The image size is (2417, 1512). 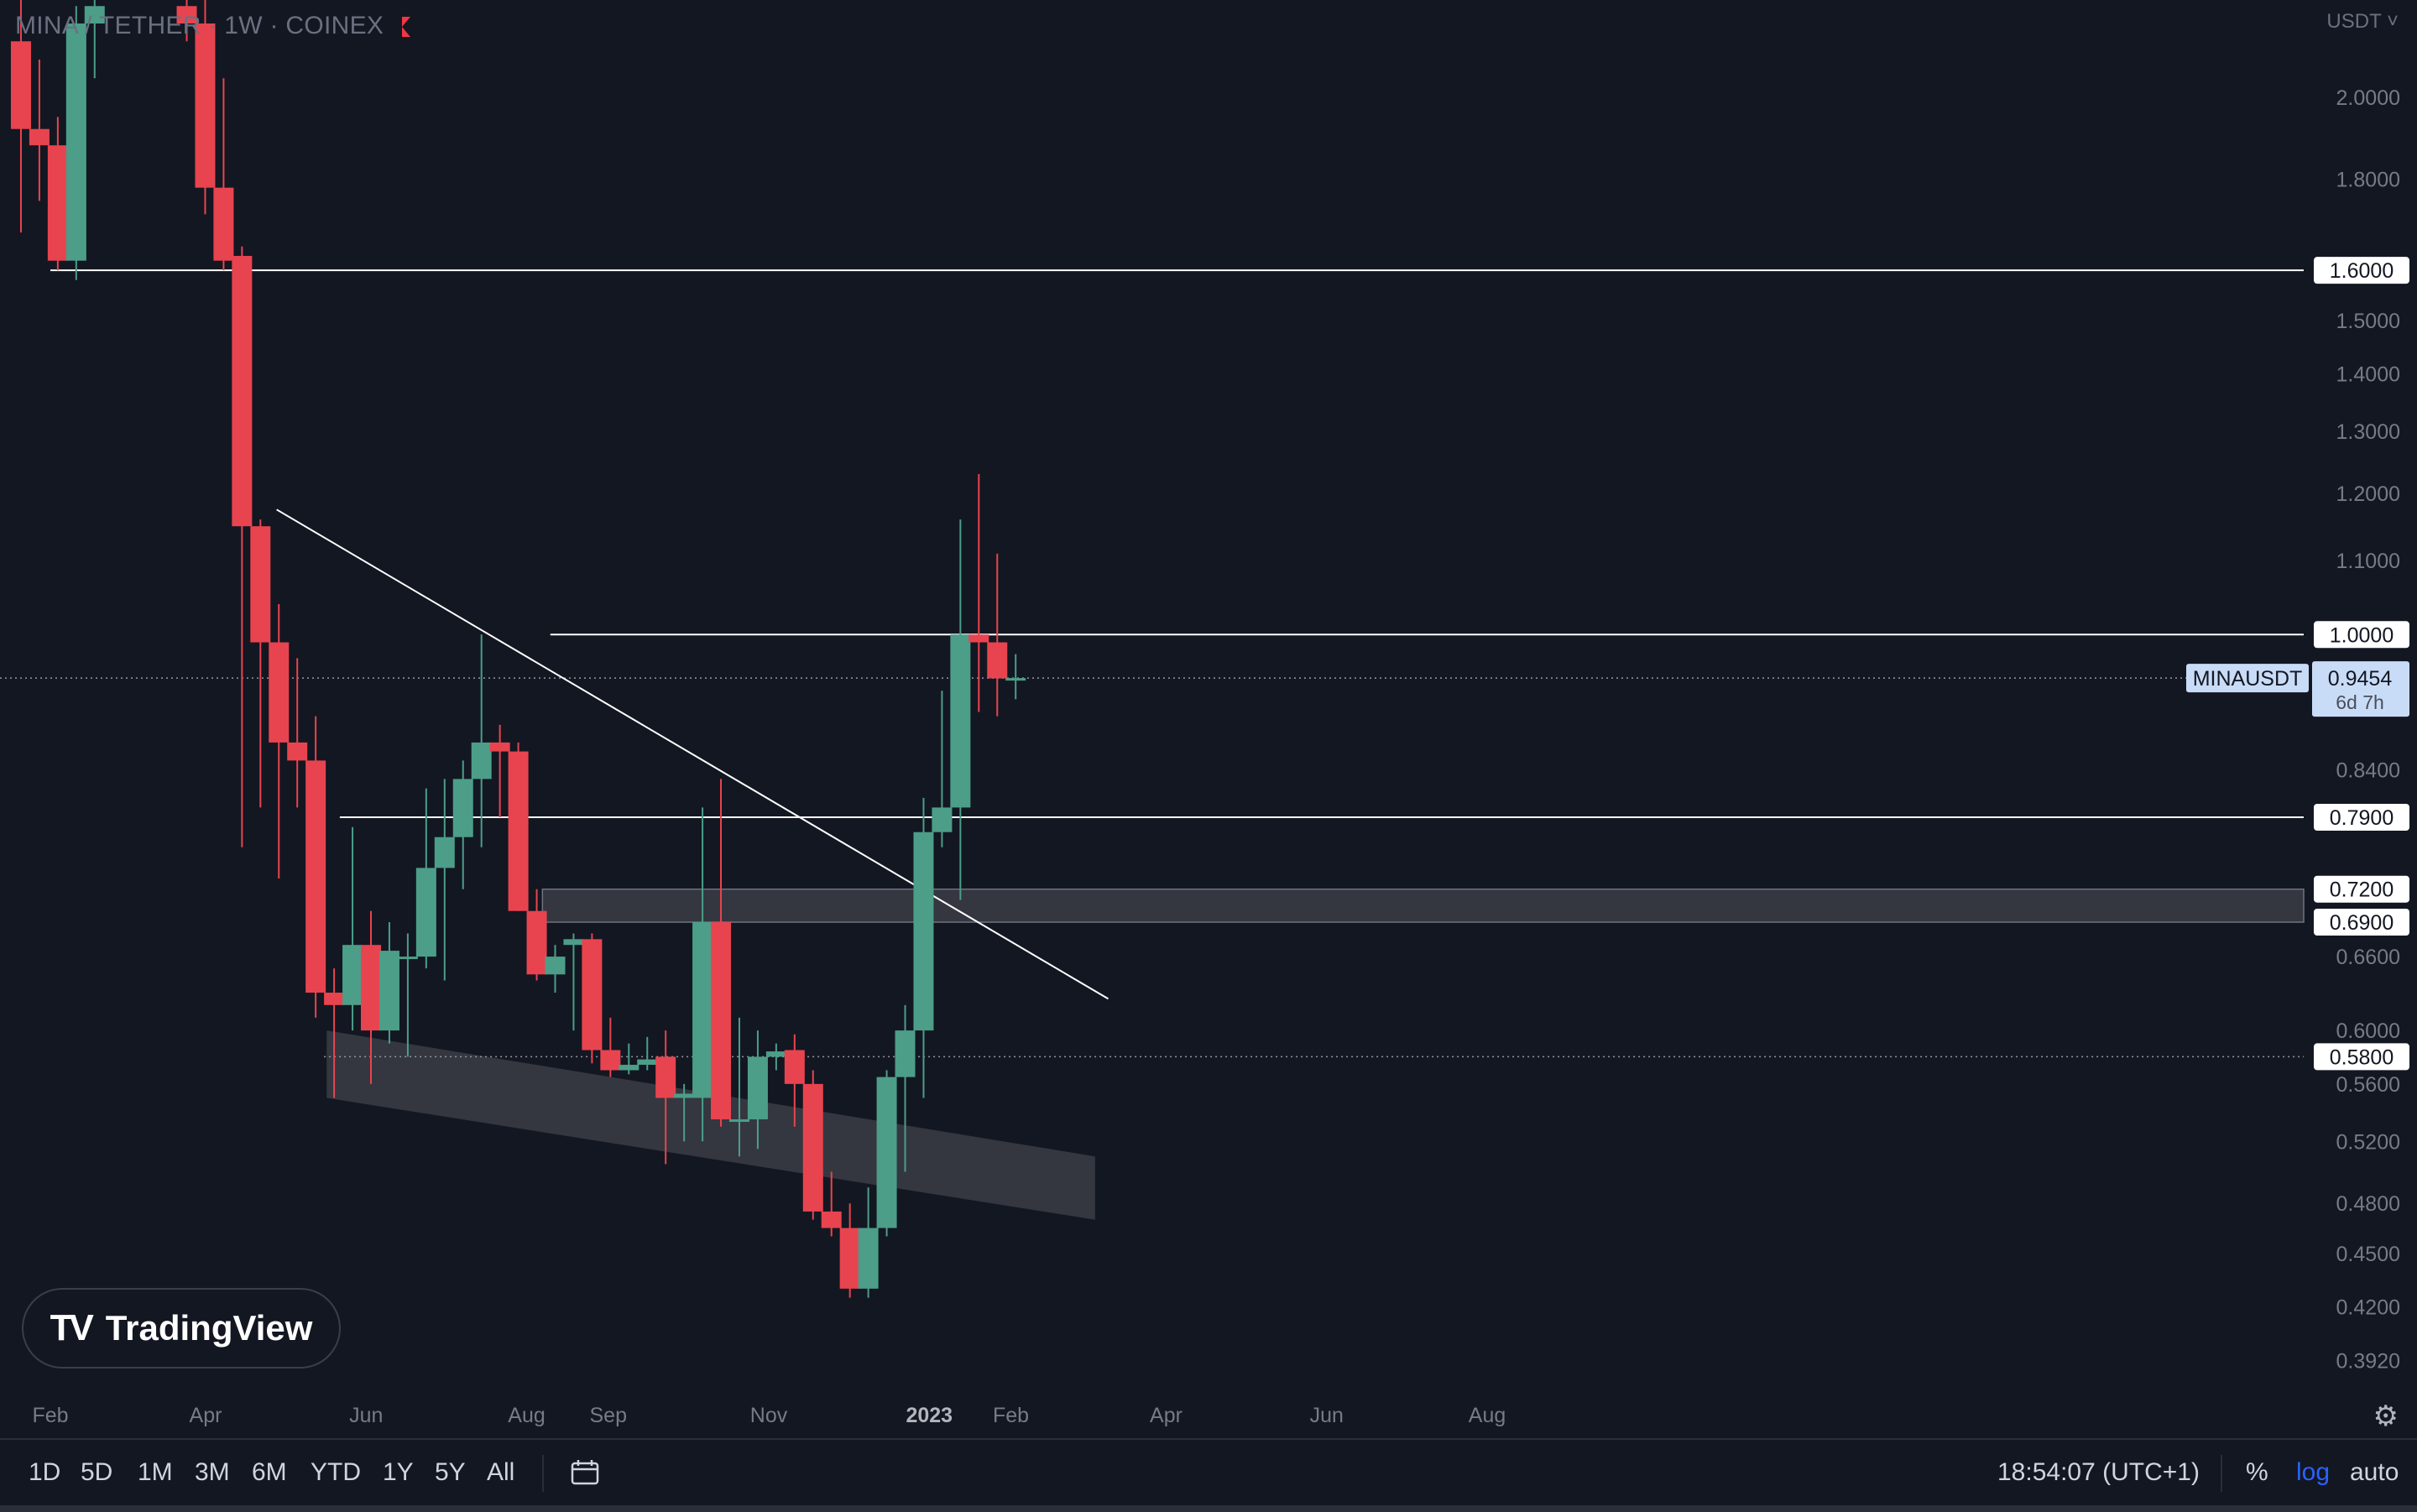 I want to click on toolbar-divider, so click(x=543, y=1474).